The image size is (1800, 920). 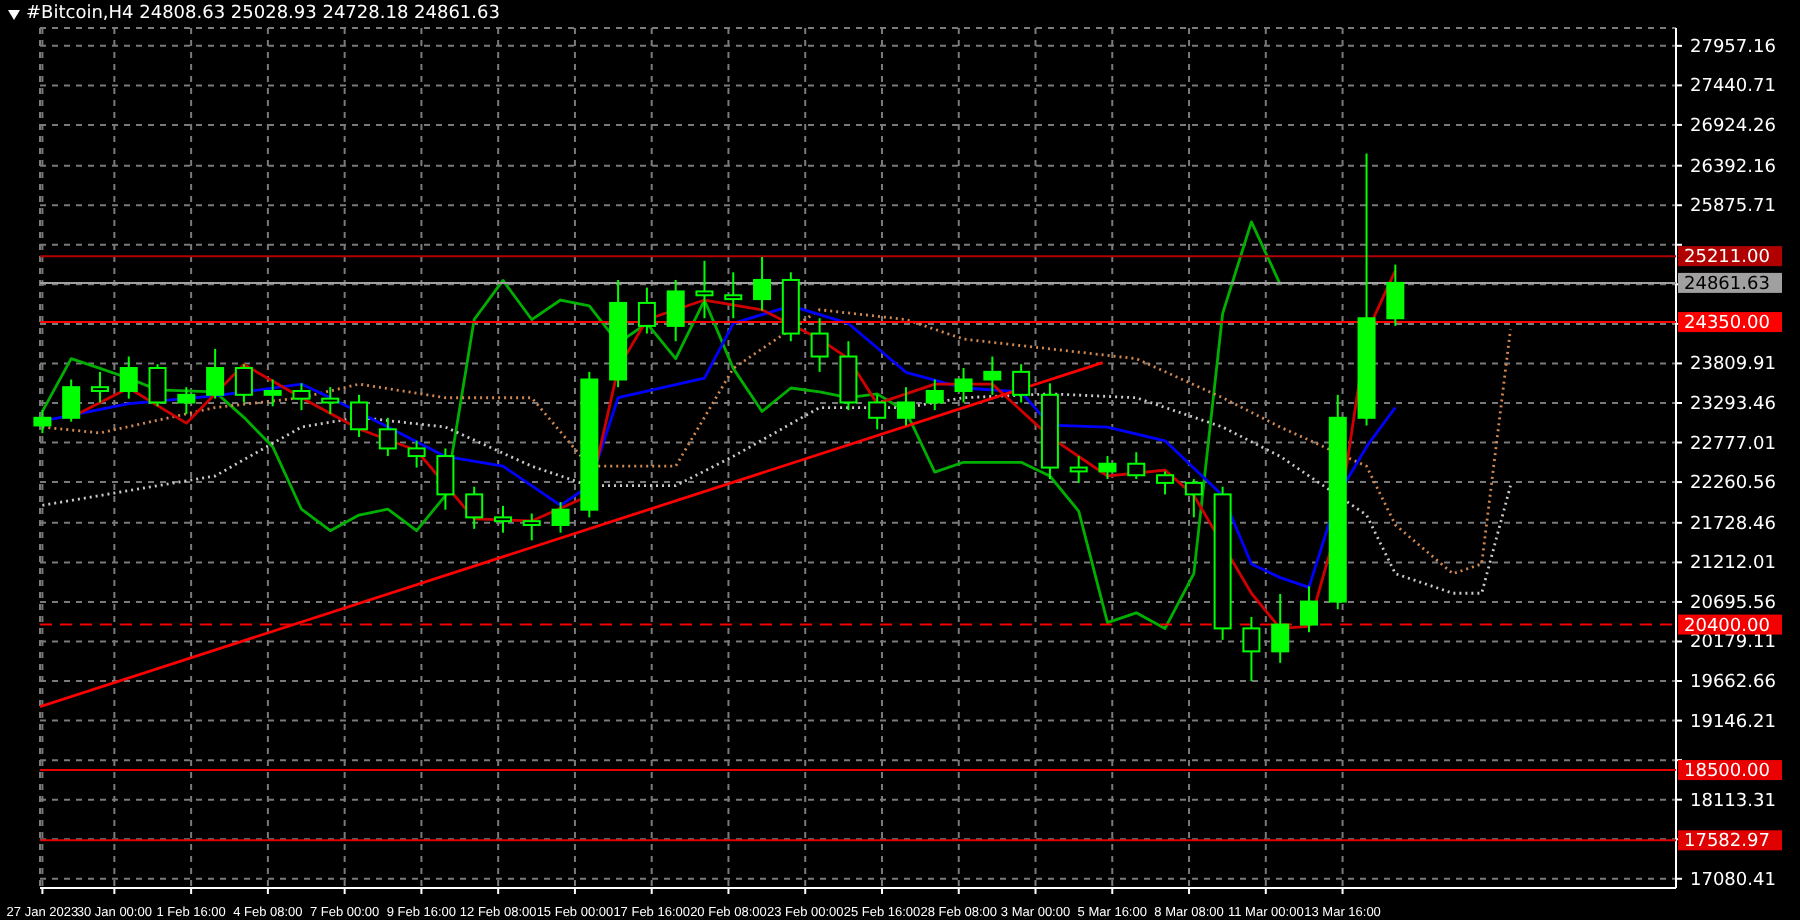 What do you see at coordinates (1727, 324) in the screenshot?
I see `ref-line-label: 24350.00` at bounding box center [1727, 324].